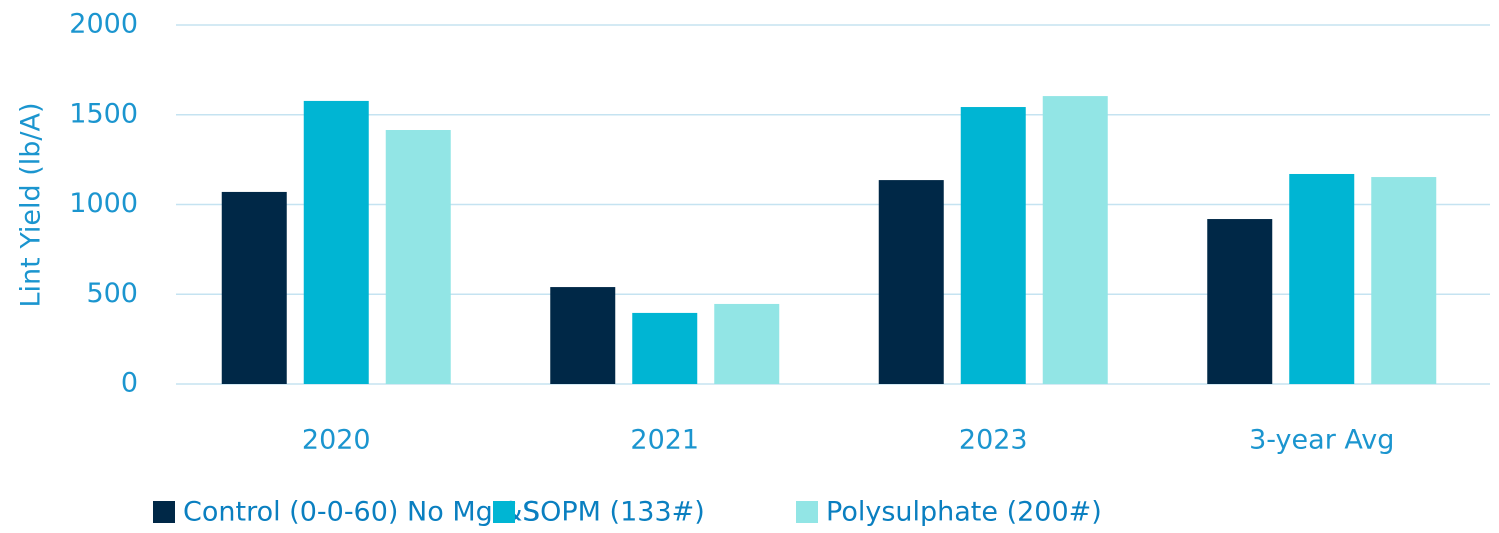 Image resolution: width=1499 pixels, height=533 pixels. Describe the element at coordinates (664, 440) in the screenshot. I see `x-tick-label: 2021` at that location.